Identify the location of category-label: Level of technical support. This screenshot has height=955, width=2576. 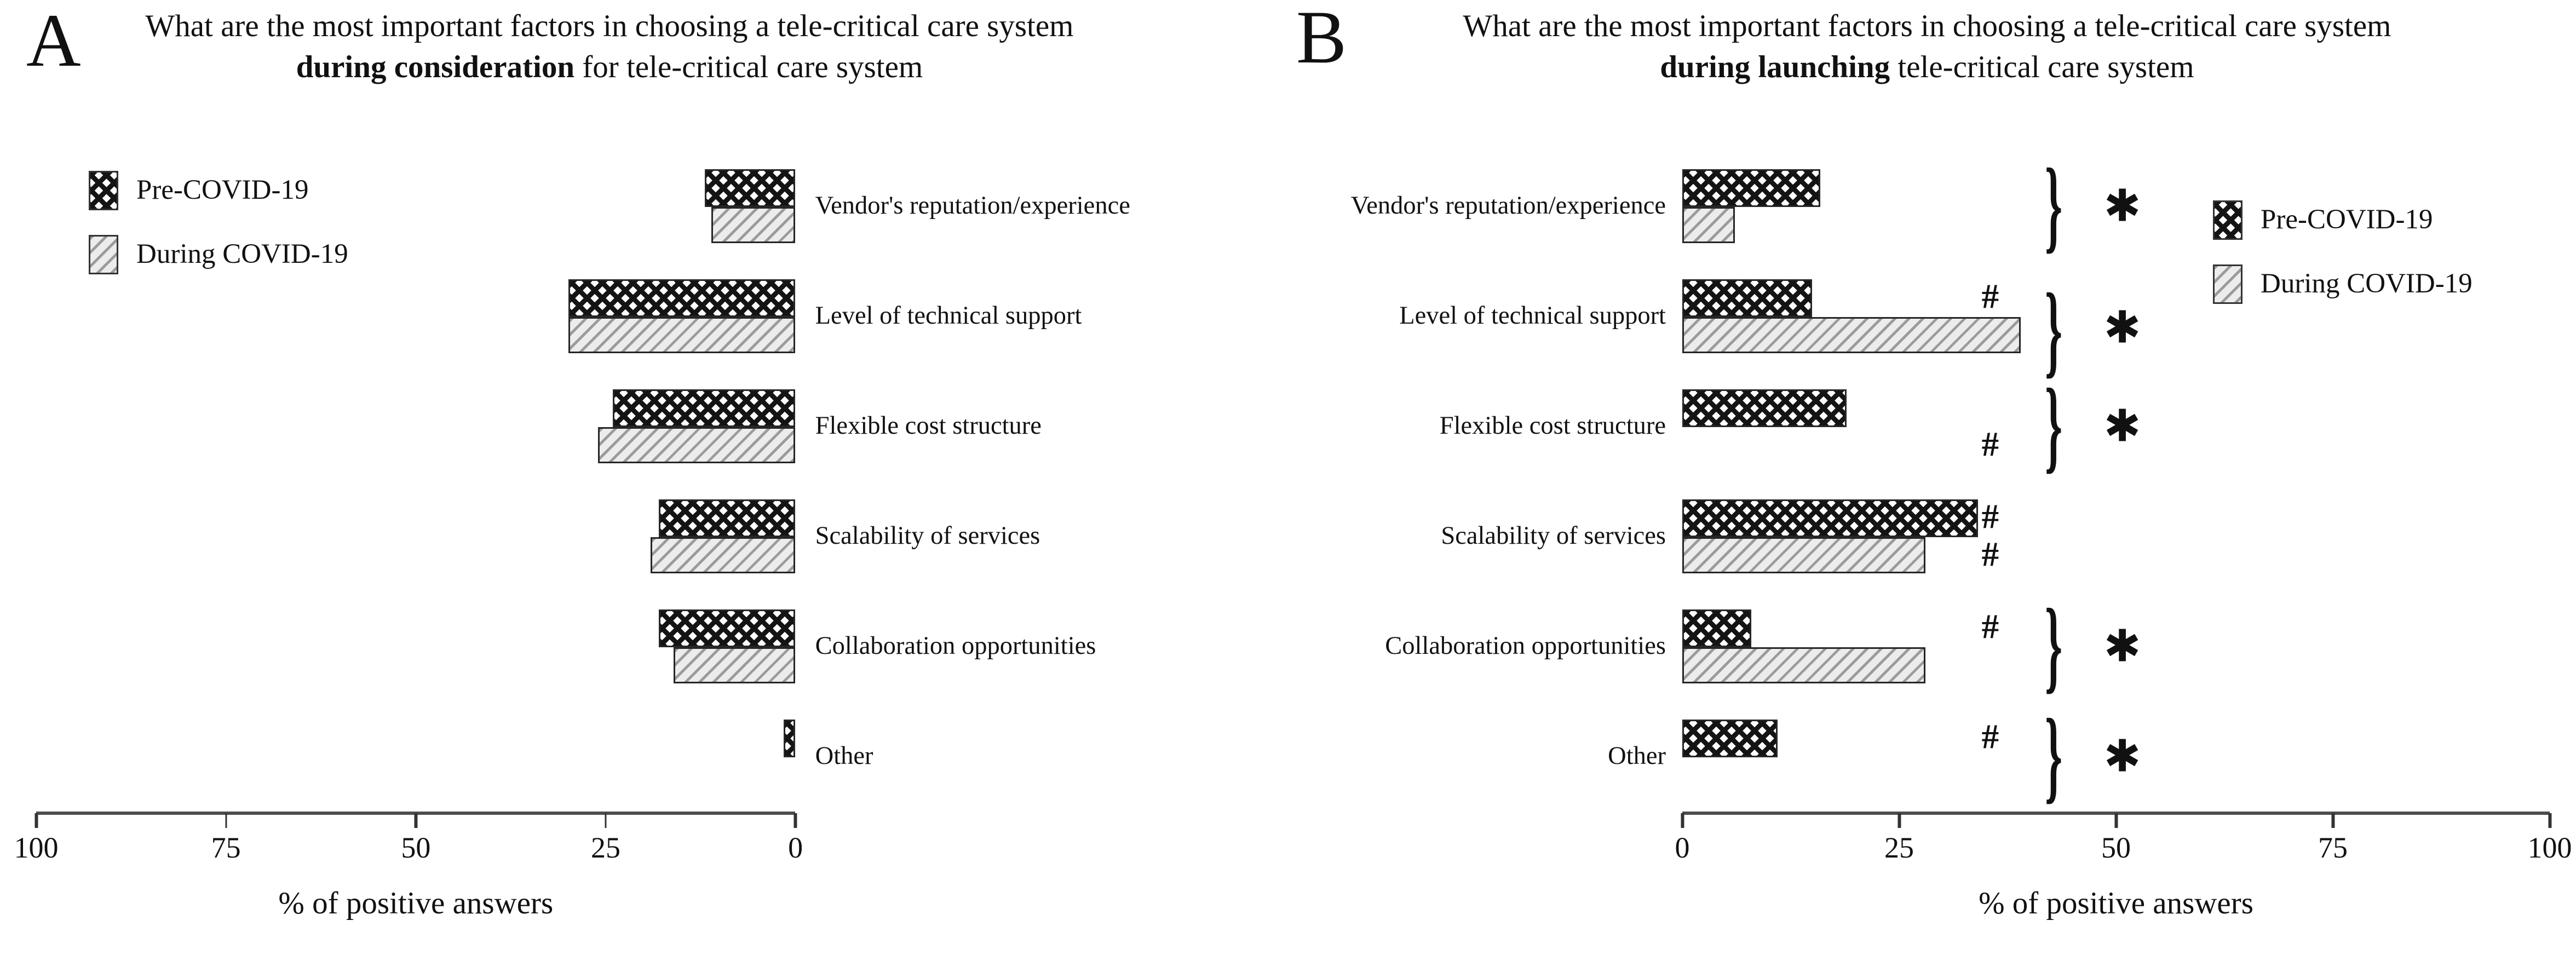
(949, 316).